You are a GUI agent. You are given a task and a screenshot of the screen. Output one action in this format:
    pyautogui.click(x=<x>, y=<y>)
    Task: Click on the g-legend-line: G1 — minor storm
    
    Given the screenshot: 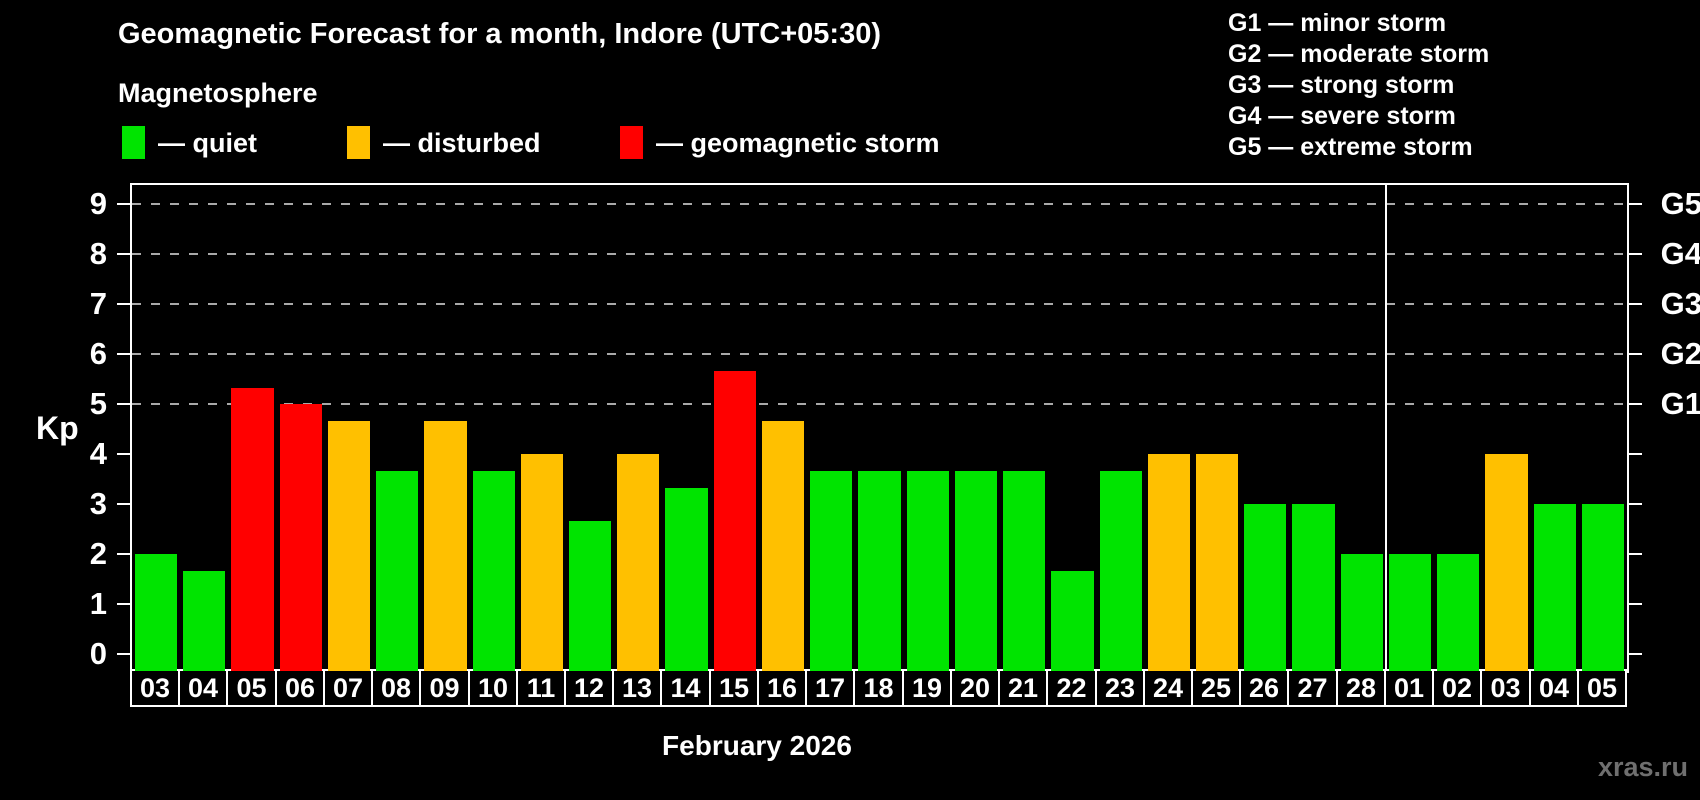 What is the action you would take?
    pyautogui.click(x=1337, y=23)
    